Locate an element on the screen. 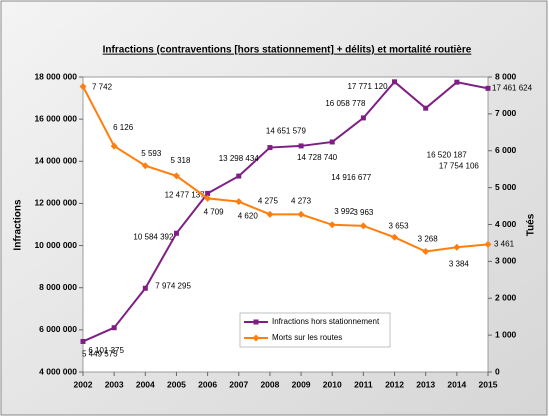 The image size is (549, 417). data-label: 17 461 624 is located at coordinates (512, 87).